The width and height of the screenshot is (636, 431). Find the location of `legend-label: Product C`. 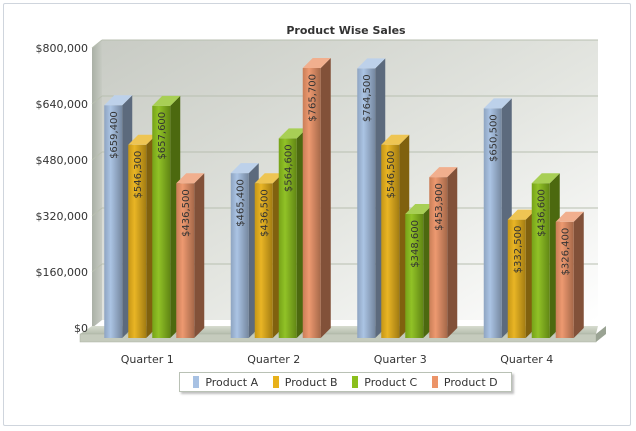

legend-label: Product C is located at coordinates (391, 382).